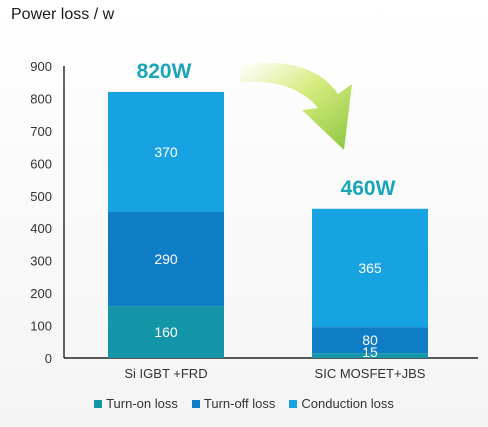 Image resolution: width=488 pixels, height=427 pixels. I want to click on data-label: 370, so click(166, 152).